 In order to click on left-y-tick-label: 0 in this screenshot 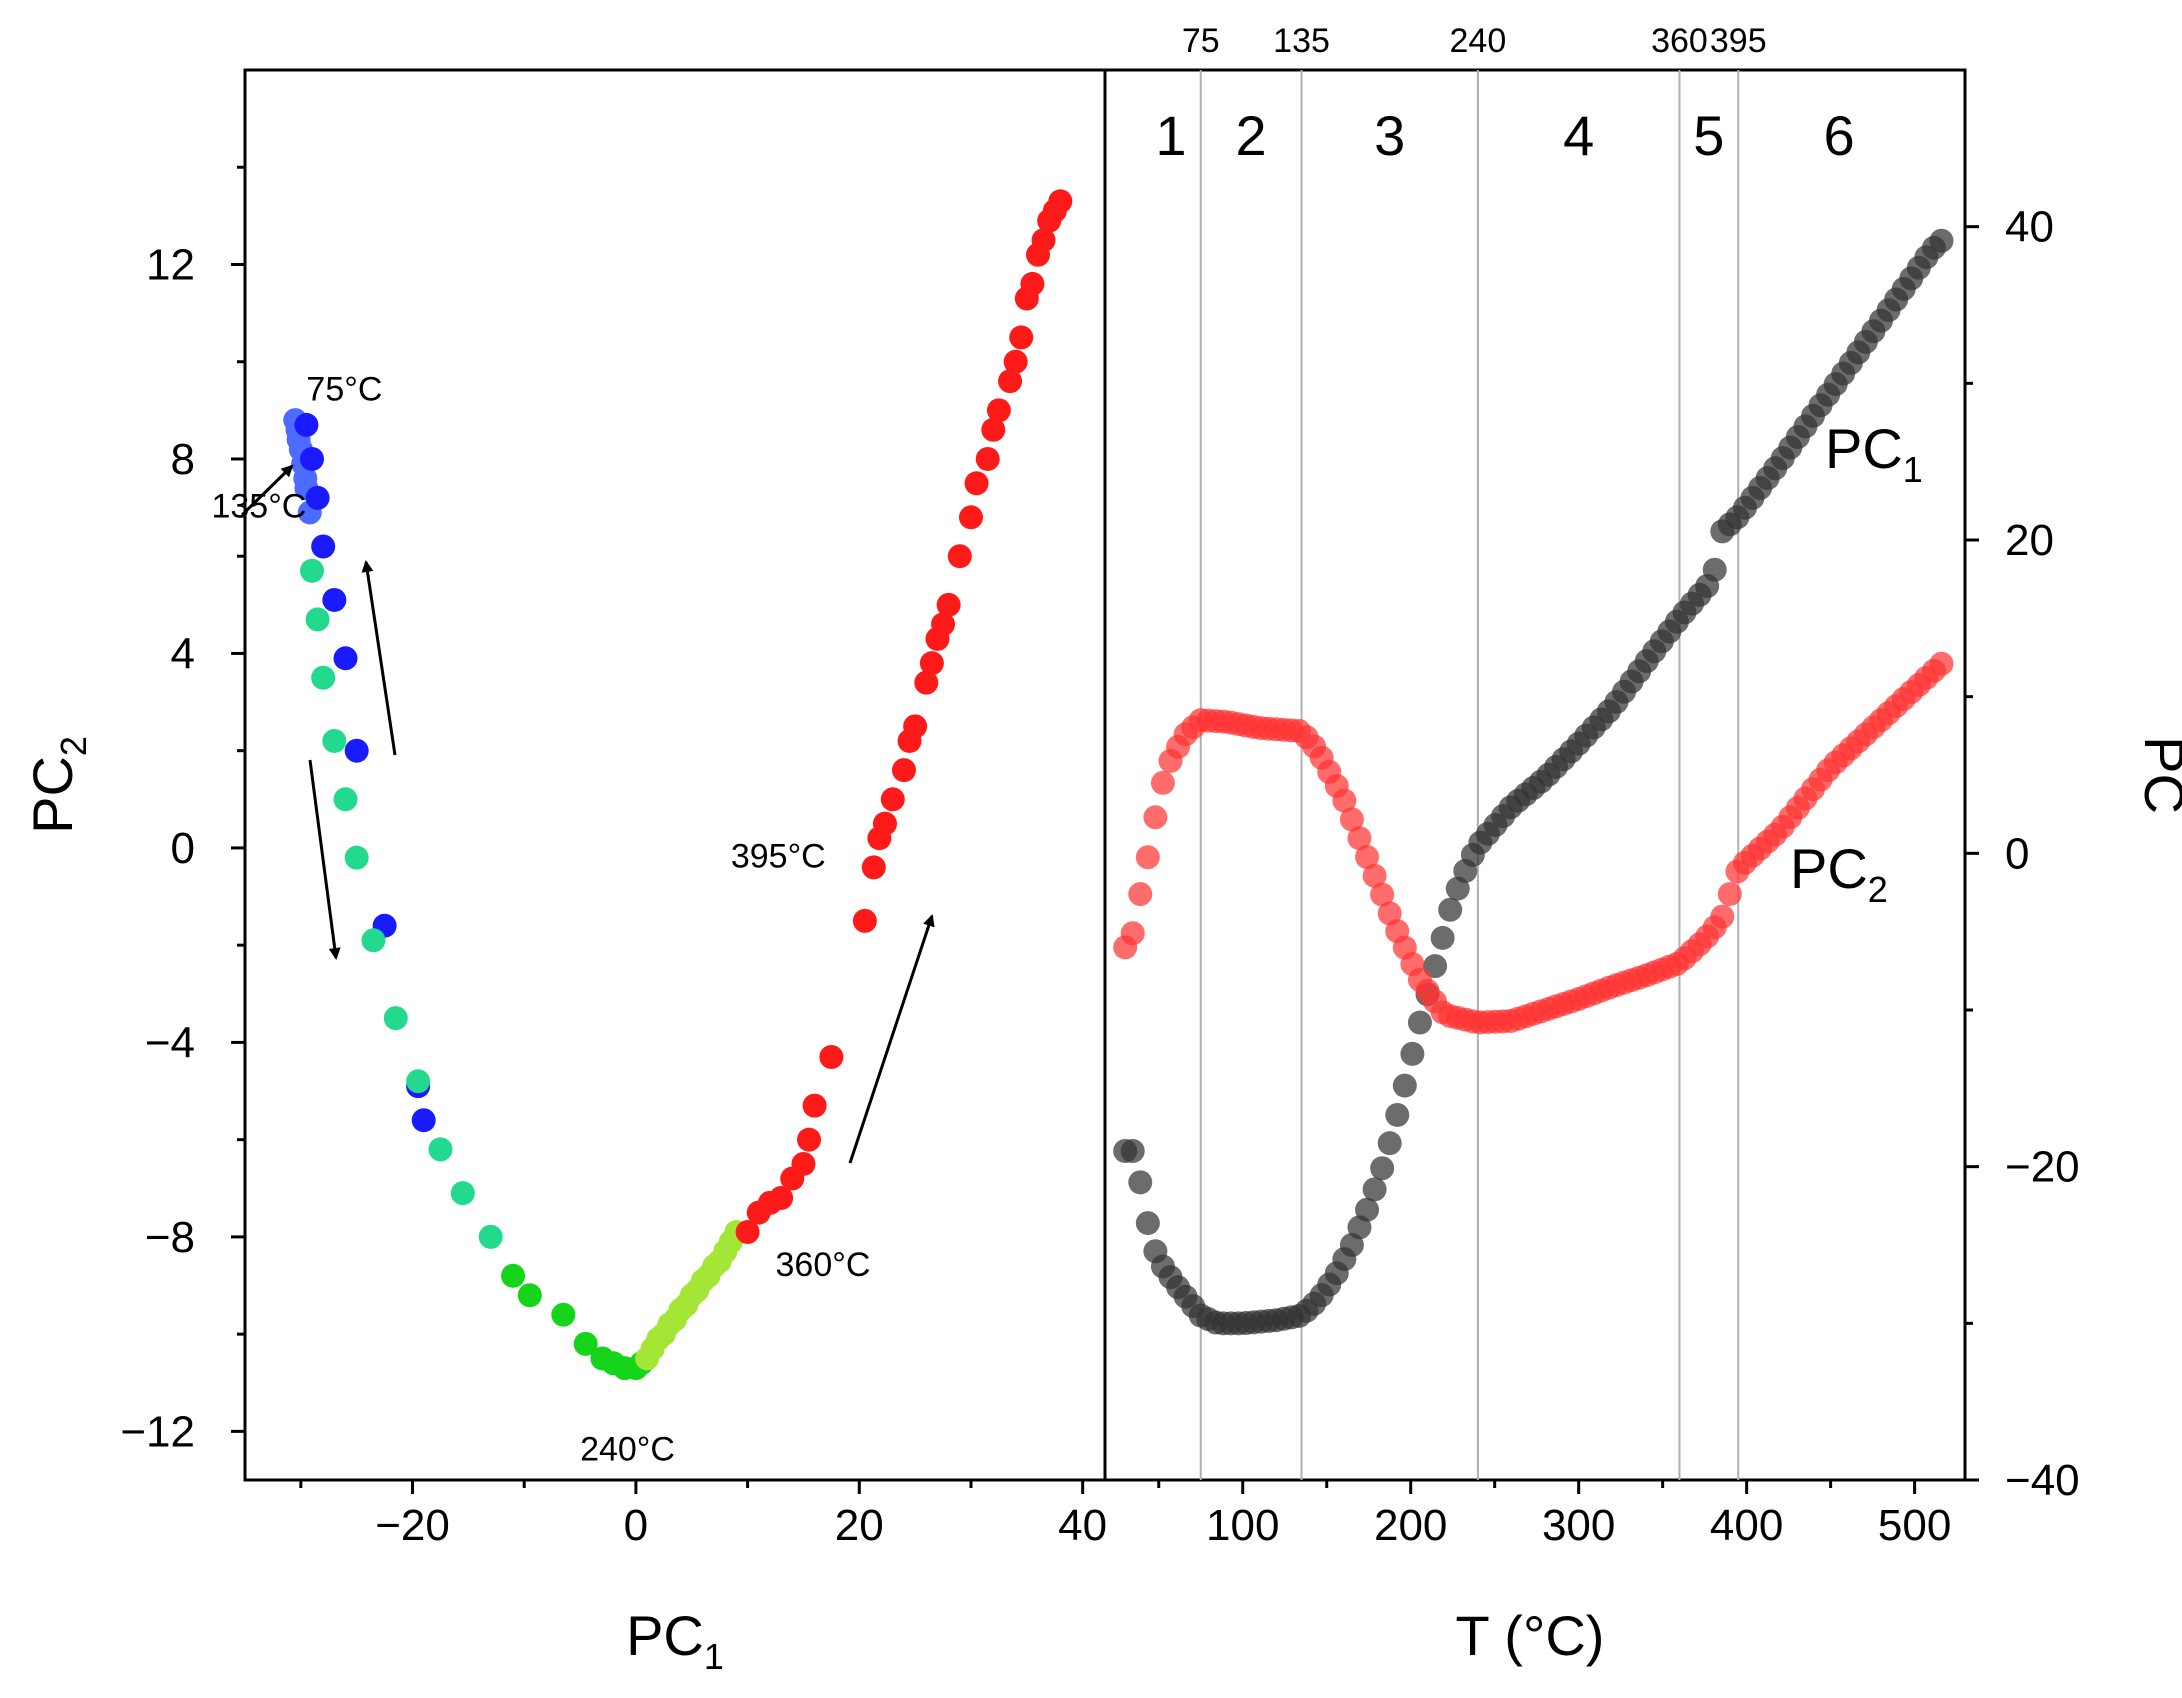, I will do `click(183, 848)`.